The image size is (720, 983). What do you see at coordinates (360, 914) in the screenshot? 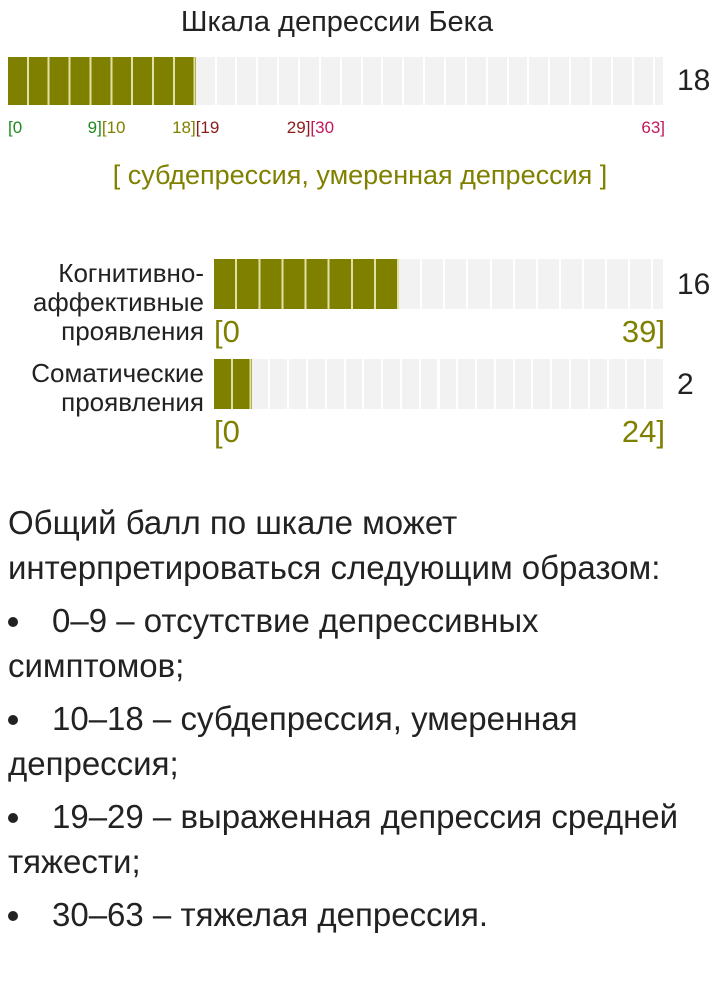
I see `item: 30–63 – тяжелая депрессия.` at bounding box center [360, 914].